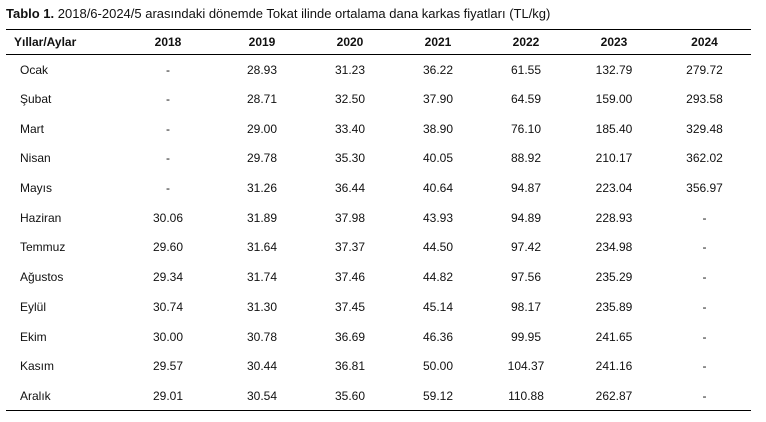 The height and width of the screenshot is (422, 766). Describe the element at coordinates (350, 247) in the screenshot. I see `price-cell: 37.37` at that location.